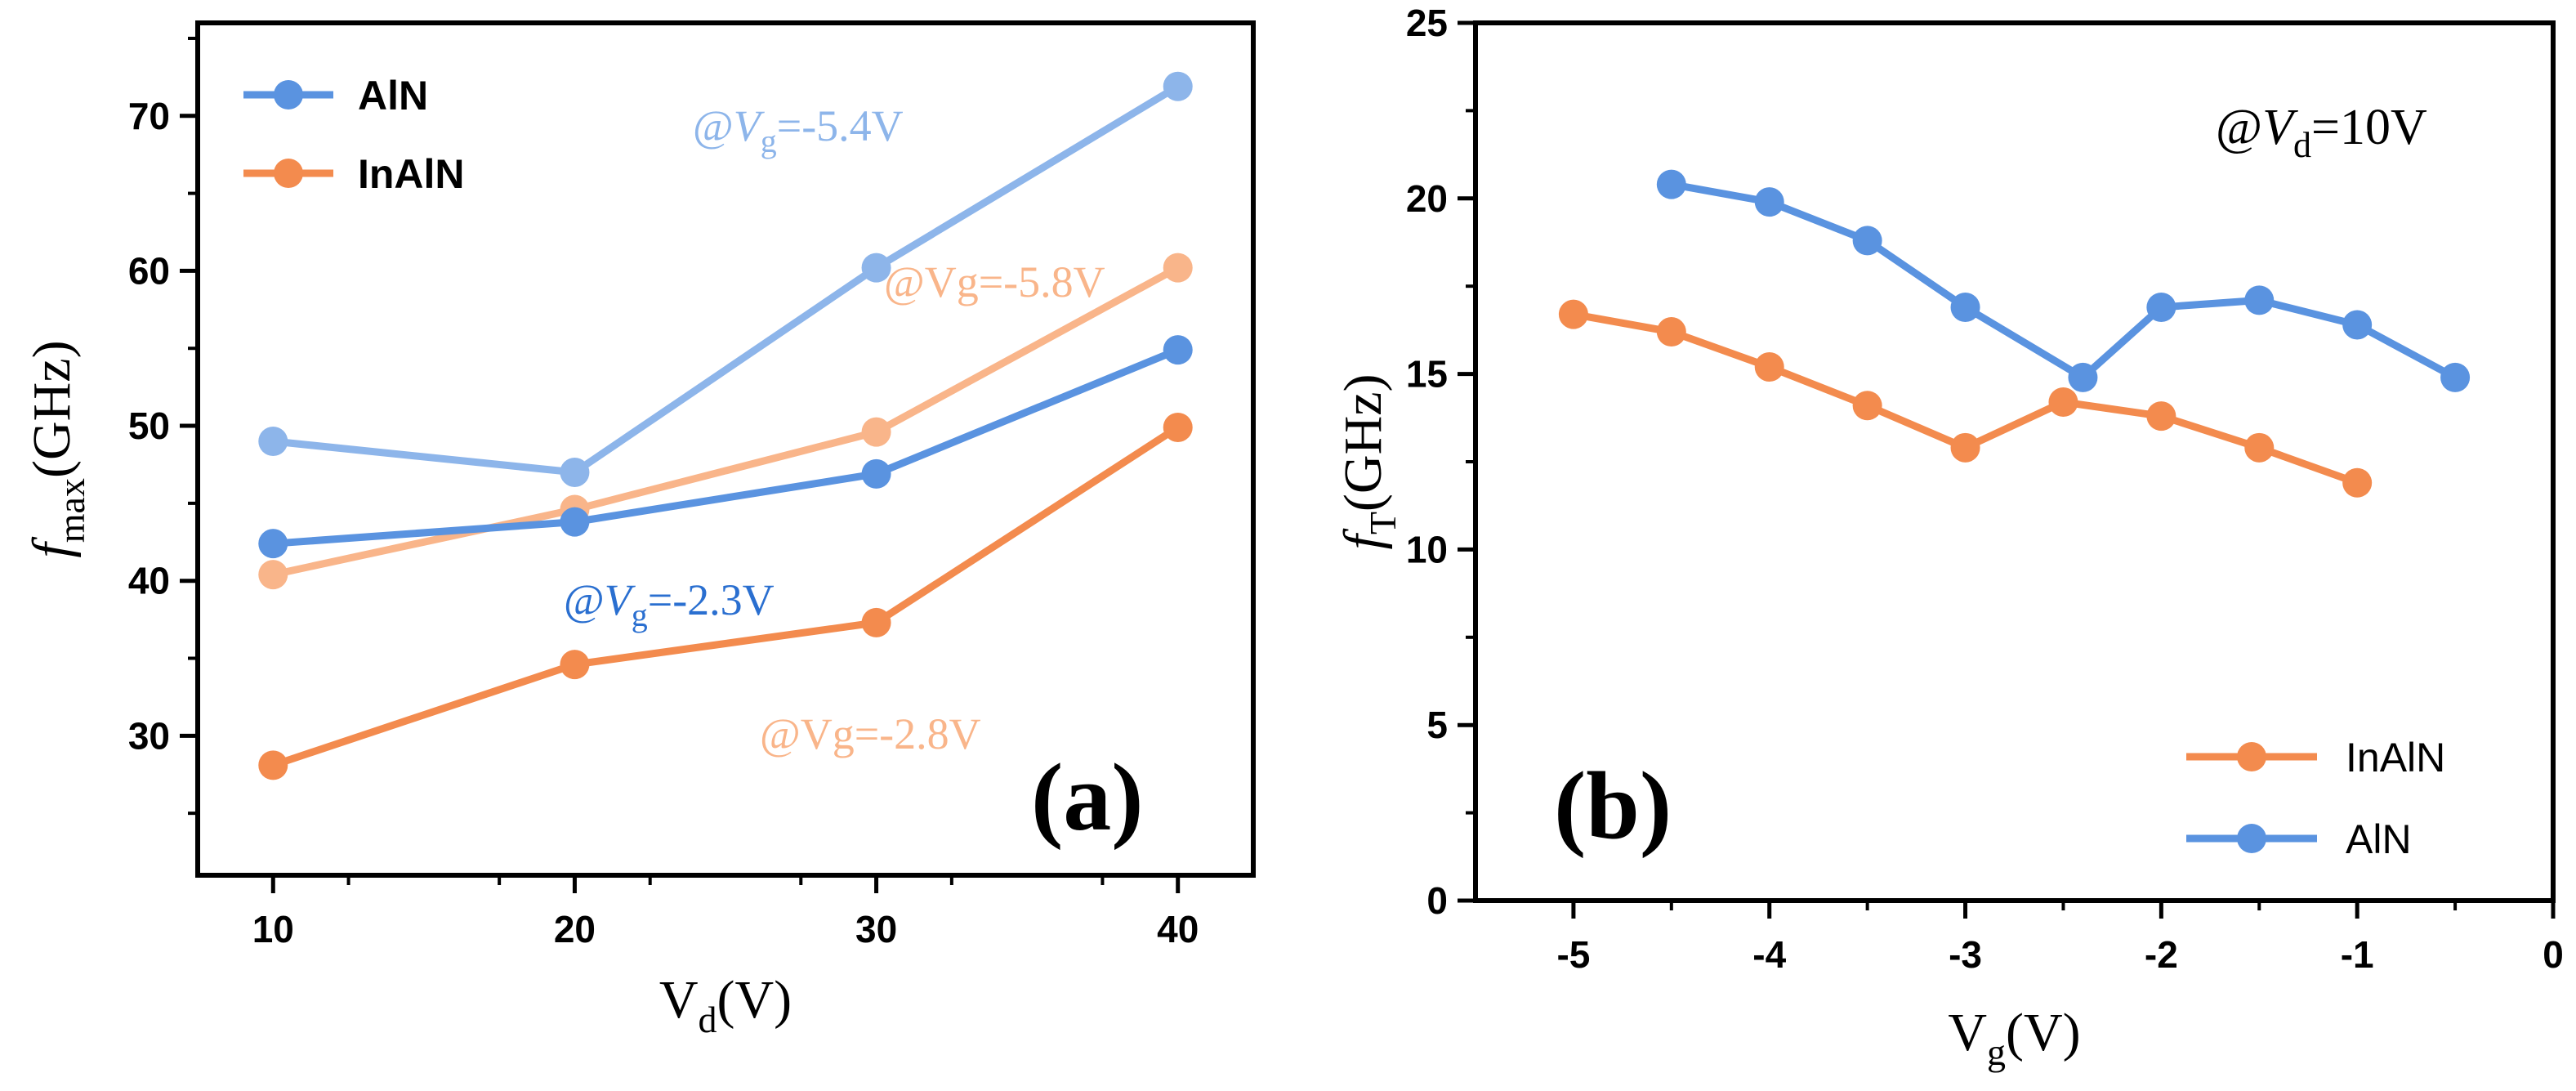 The image size is (2576, 1091). I want to click on x-tick-label: 30, so click(876, 929).